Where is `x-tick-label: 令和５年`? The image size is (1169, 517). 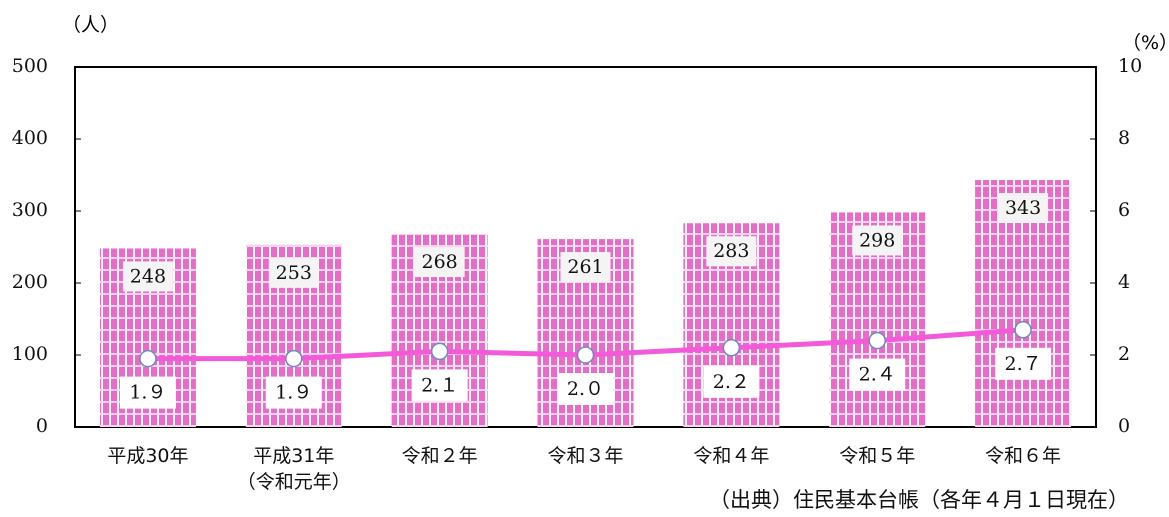
x-tick-label: 令和５年 is located at coordinates (877, 456).